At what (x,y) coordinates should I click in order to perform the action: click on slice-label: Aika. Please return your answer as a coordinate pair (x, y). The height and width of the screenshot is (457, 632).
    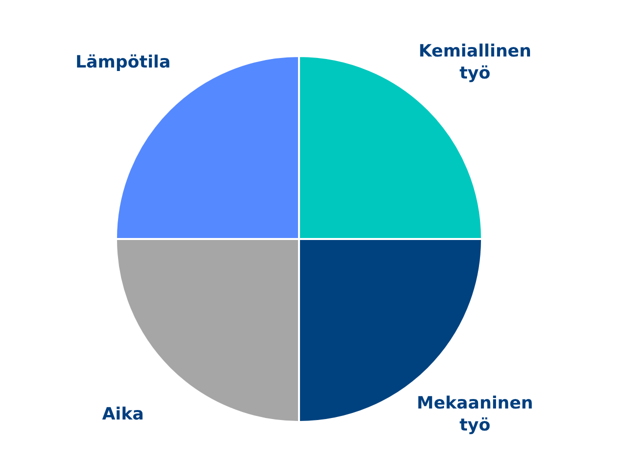
    Looking at the image, I should click on (123, 414).